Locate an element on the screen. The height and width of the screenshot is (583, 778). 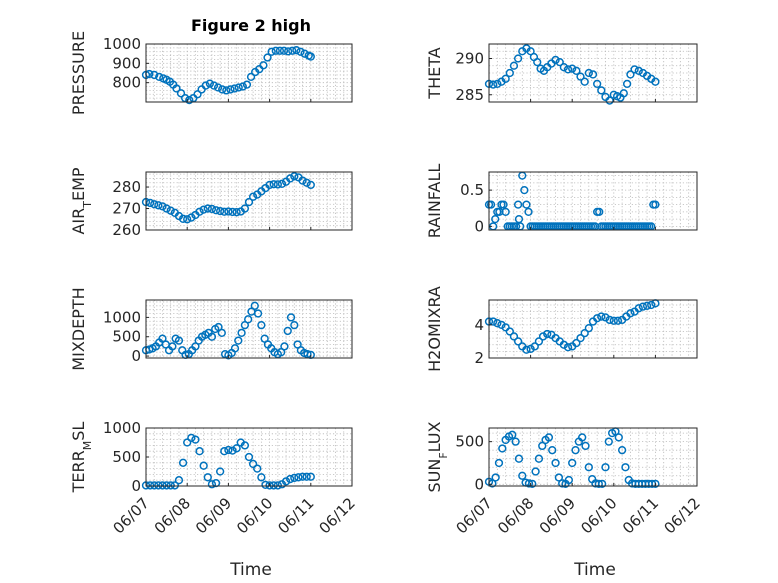
terr-msl-x-tick-label: 06/12 is located at coordinates (337, 515).